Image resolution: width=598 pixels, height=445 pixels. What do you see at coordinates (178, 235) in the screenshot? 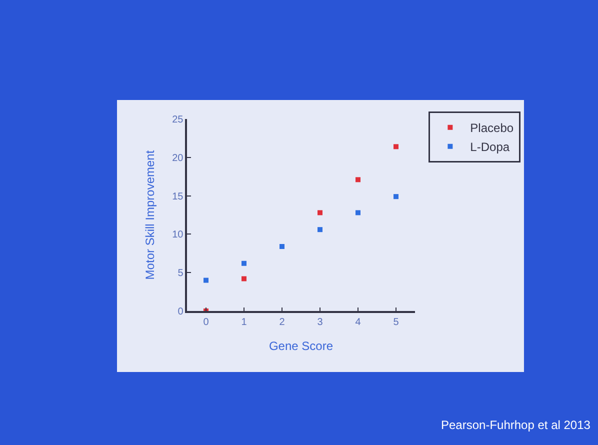
I see `y-tick-label: 10` at bounding box center [178, 235].